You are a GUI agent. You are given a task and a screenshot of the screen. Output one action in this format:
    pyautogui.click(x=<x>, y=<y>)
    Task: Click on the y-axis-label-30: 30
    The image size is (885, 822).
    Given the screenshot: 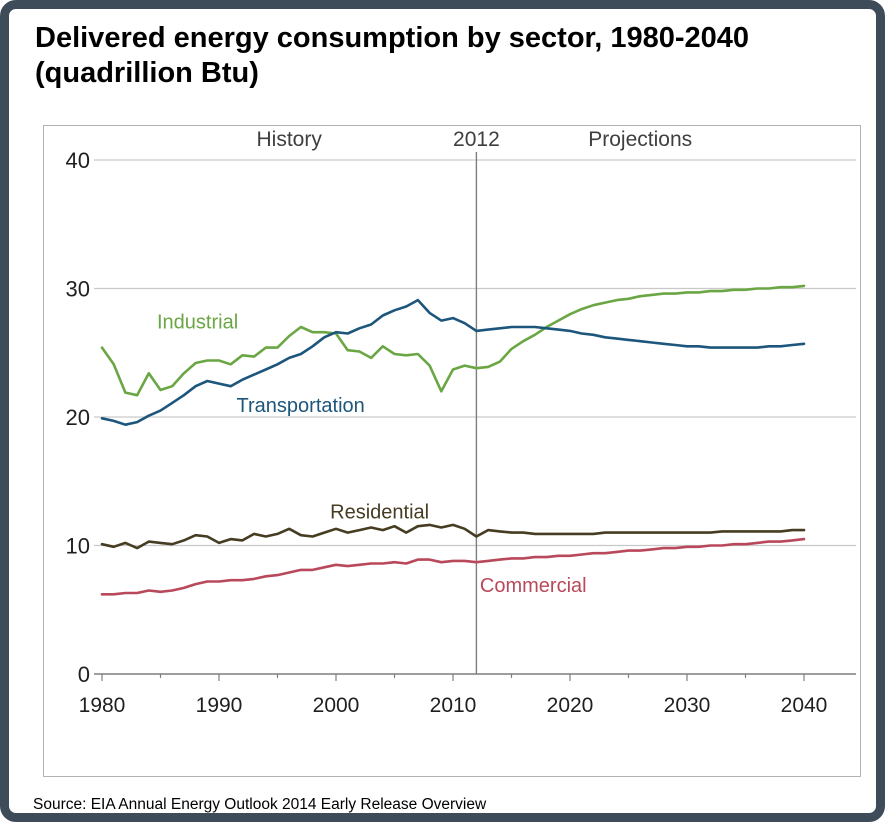 What is the action you would take?
    pyautogui.click(x=78, y=289)
    